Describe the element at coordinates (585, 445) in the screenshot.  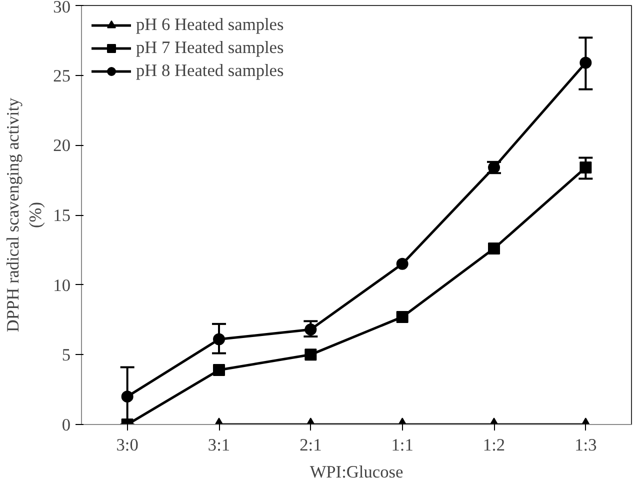
I see `x-tick-label: 1:3` at that location.